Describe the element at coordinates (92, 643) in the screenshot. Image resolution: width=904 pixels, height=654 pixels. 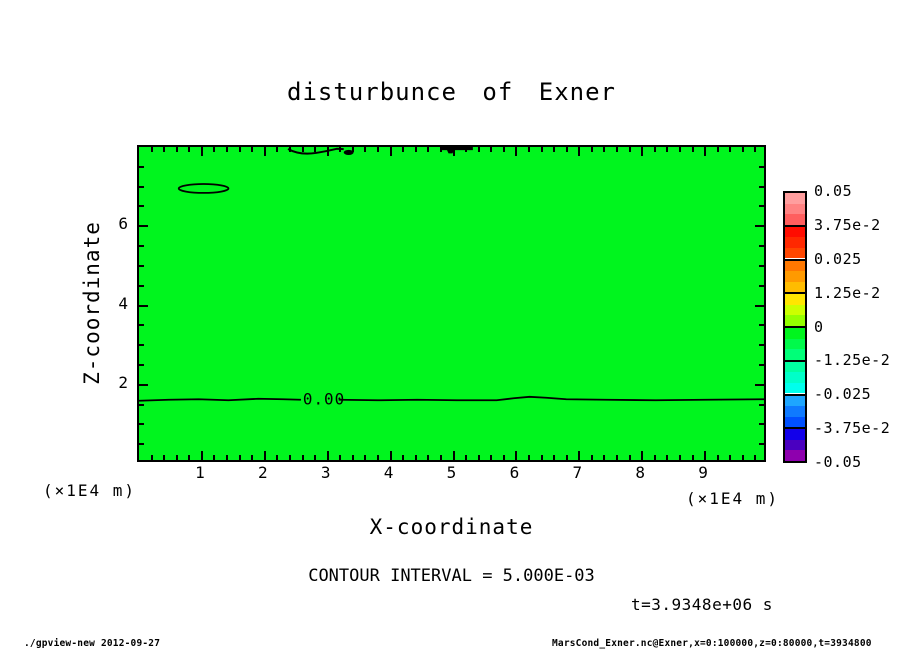
I see `footer-program-date: ./gpview-new 2012-09-27` at that location.